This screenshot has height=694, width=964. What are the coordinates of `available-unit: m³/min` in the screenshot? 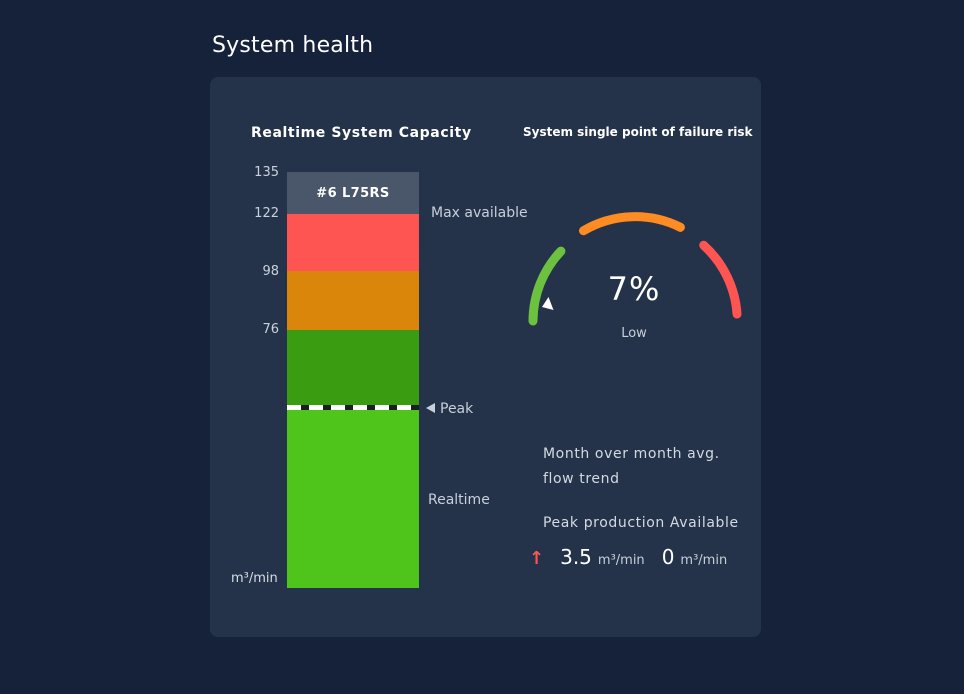 It's located at (704, 560).